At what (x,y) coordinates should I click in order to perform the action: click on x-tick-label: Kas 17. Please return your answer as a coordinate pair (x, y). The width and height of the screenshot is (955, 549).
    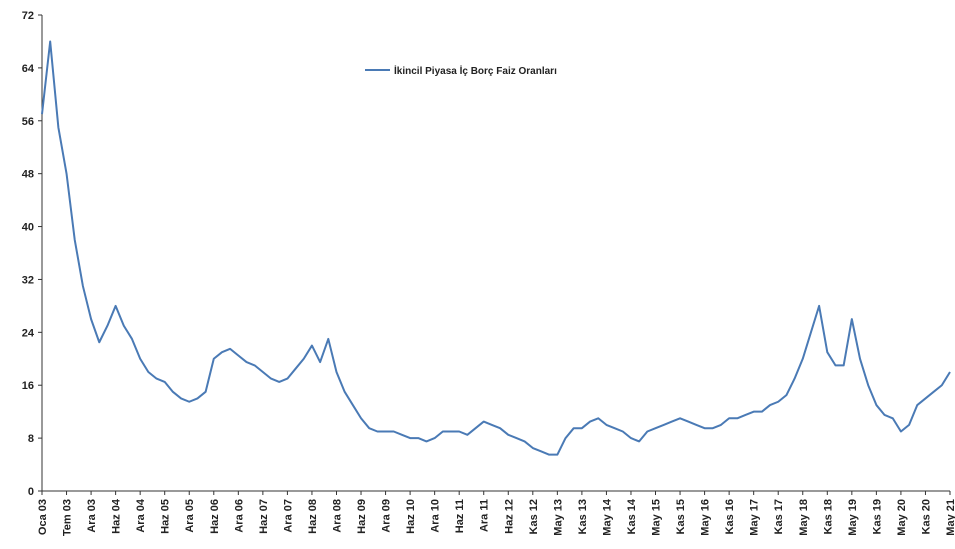
    Looking at the image, I should click on (779, 516).